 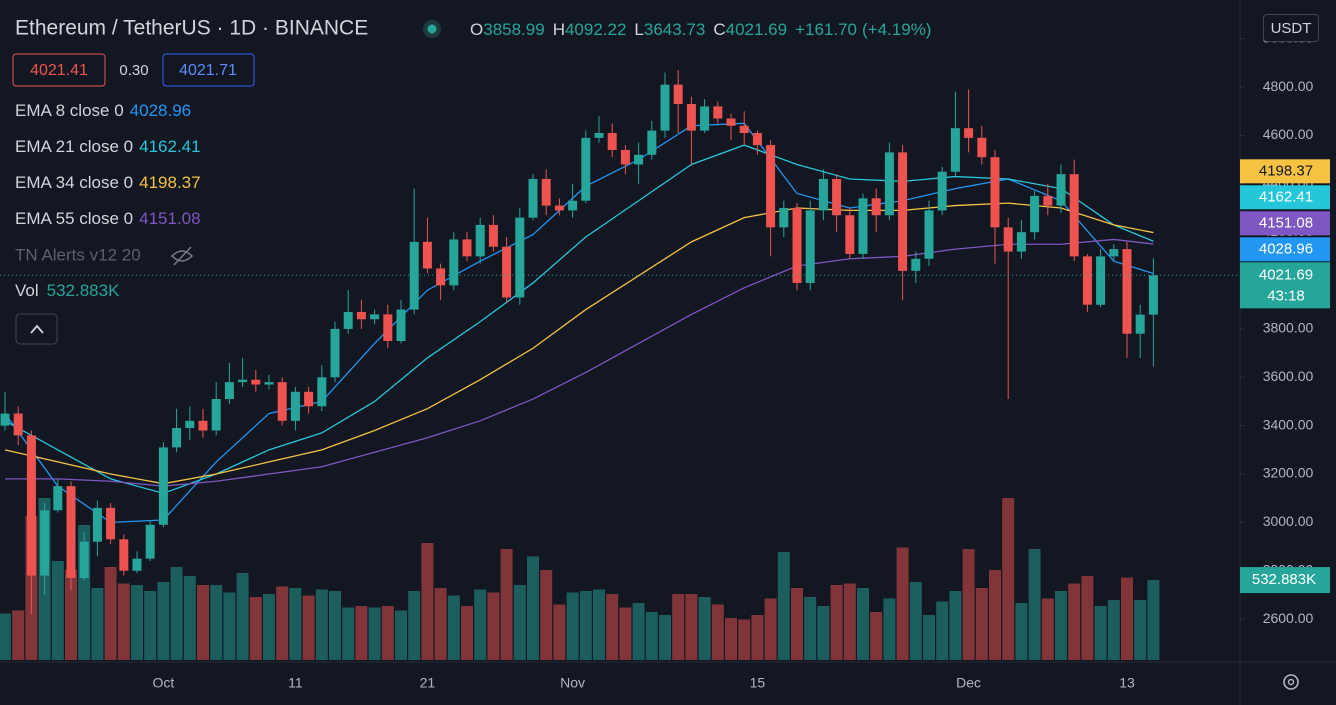 What do you see at coordinates (1291, 28) in the screenshot?
I see `currency-button: USDT` at bounding box center [1291, 28].